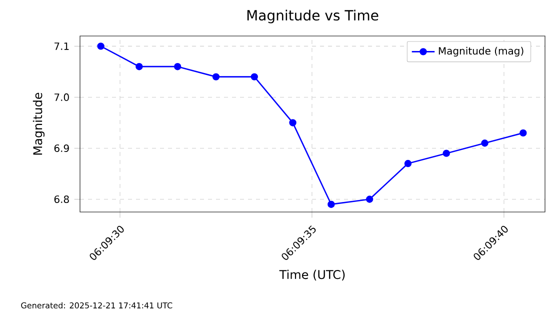 The height and width of the screenshot is (314, 560). What do you see at coordinates (61, 46) in the screenshot?
I see `y-tick-label: 7.1` at bounding box center [61, 46].